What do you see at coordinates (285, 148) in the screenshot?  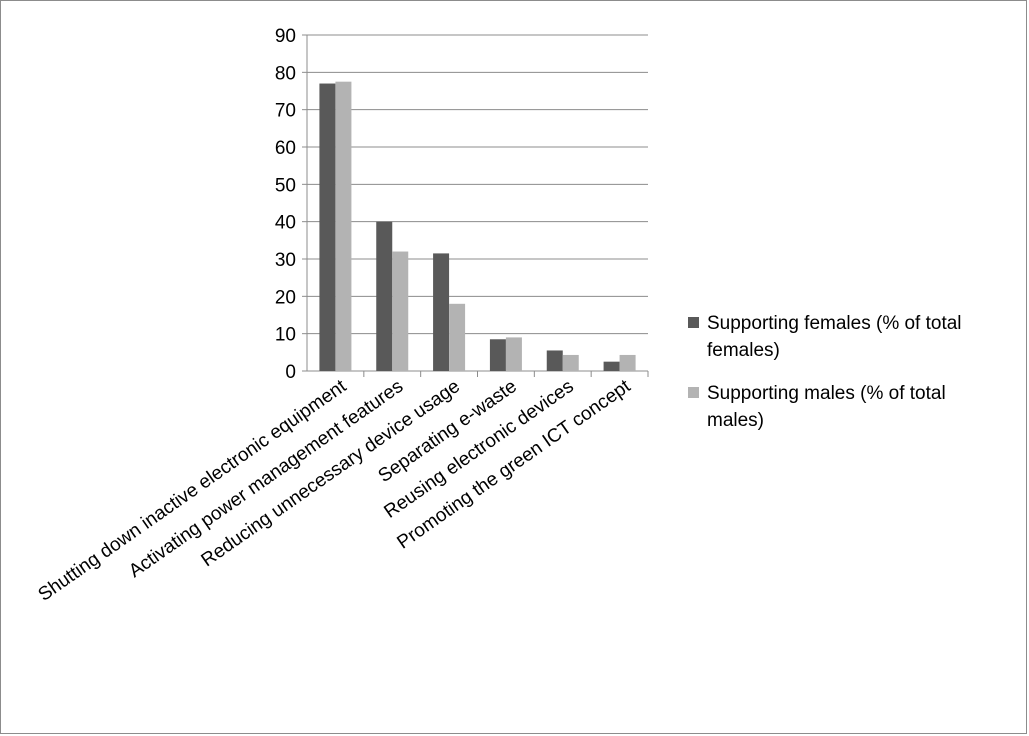 I see `y-tick-label: 60` at bounding box center [285, 148].